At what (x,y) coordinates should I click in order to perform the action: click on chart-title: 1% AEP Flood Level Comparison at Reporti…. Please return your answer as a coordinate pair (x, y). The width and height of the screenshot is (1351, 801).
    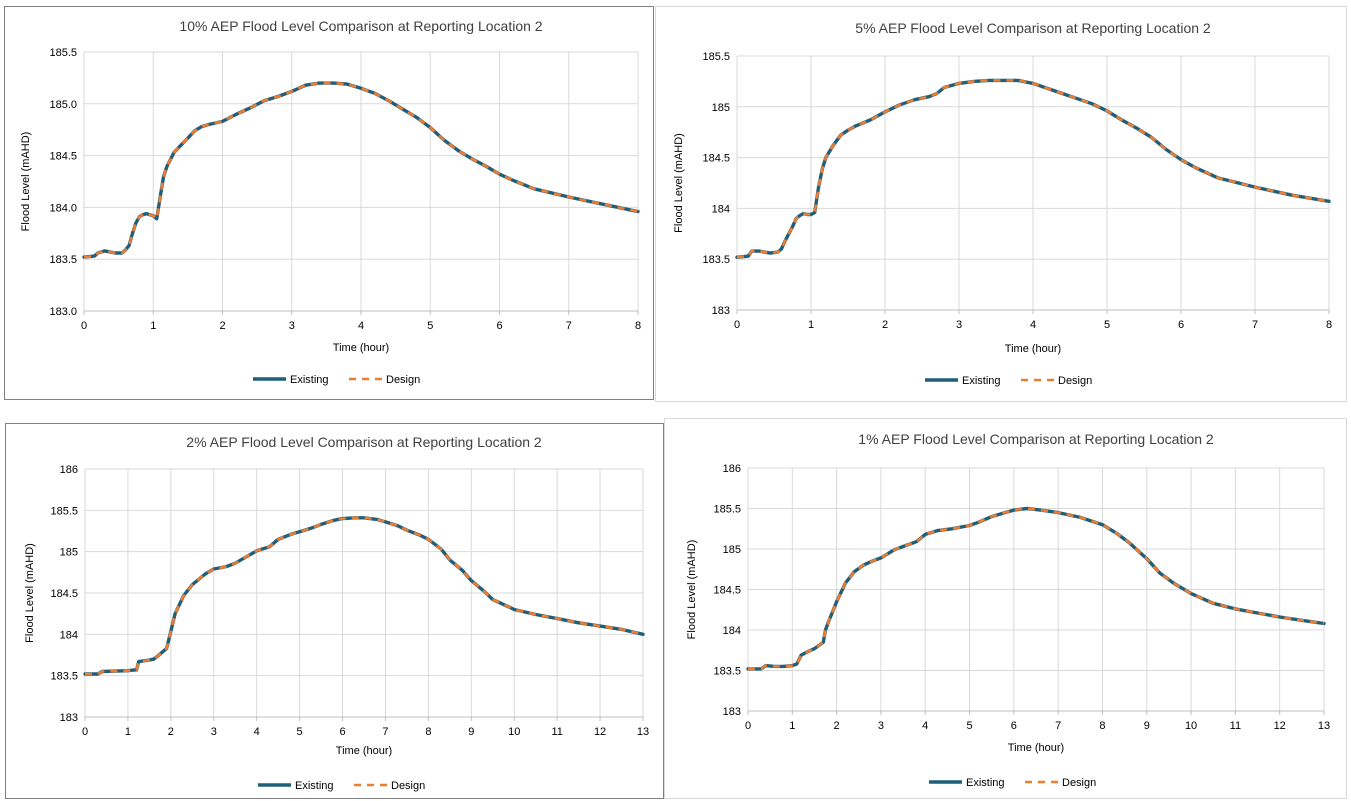
    Looking at the image, I should click on (1036, 439).